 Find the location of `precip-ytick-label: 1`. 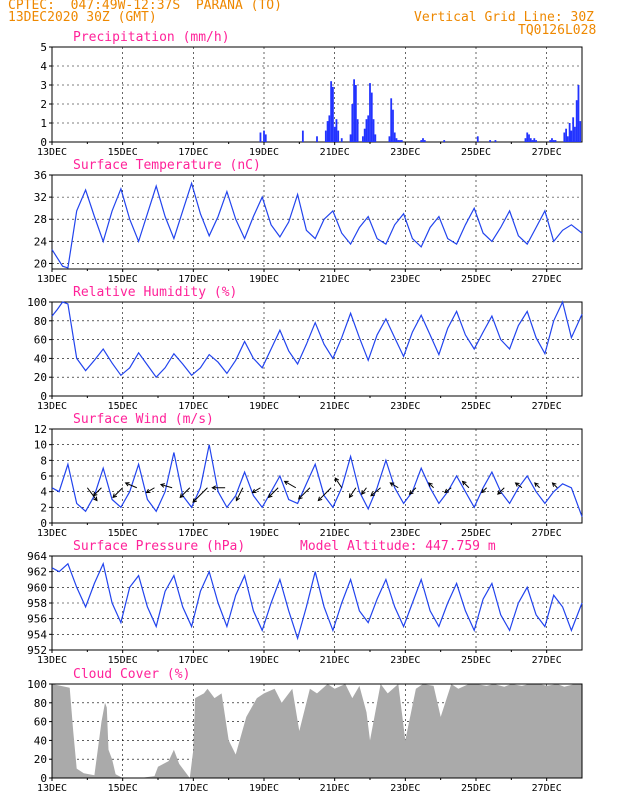

precip-ytick-label: 1 is located at coordinates (43, 123).